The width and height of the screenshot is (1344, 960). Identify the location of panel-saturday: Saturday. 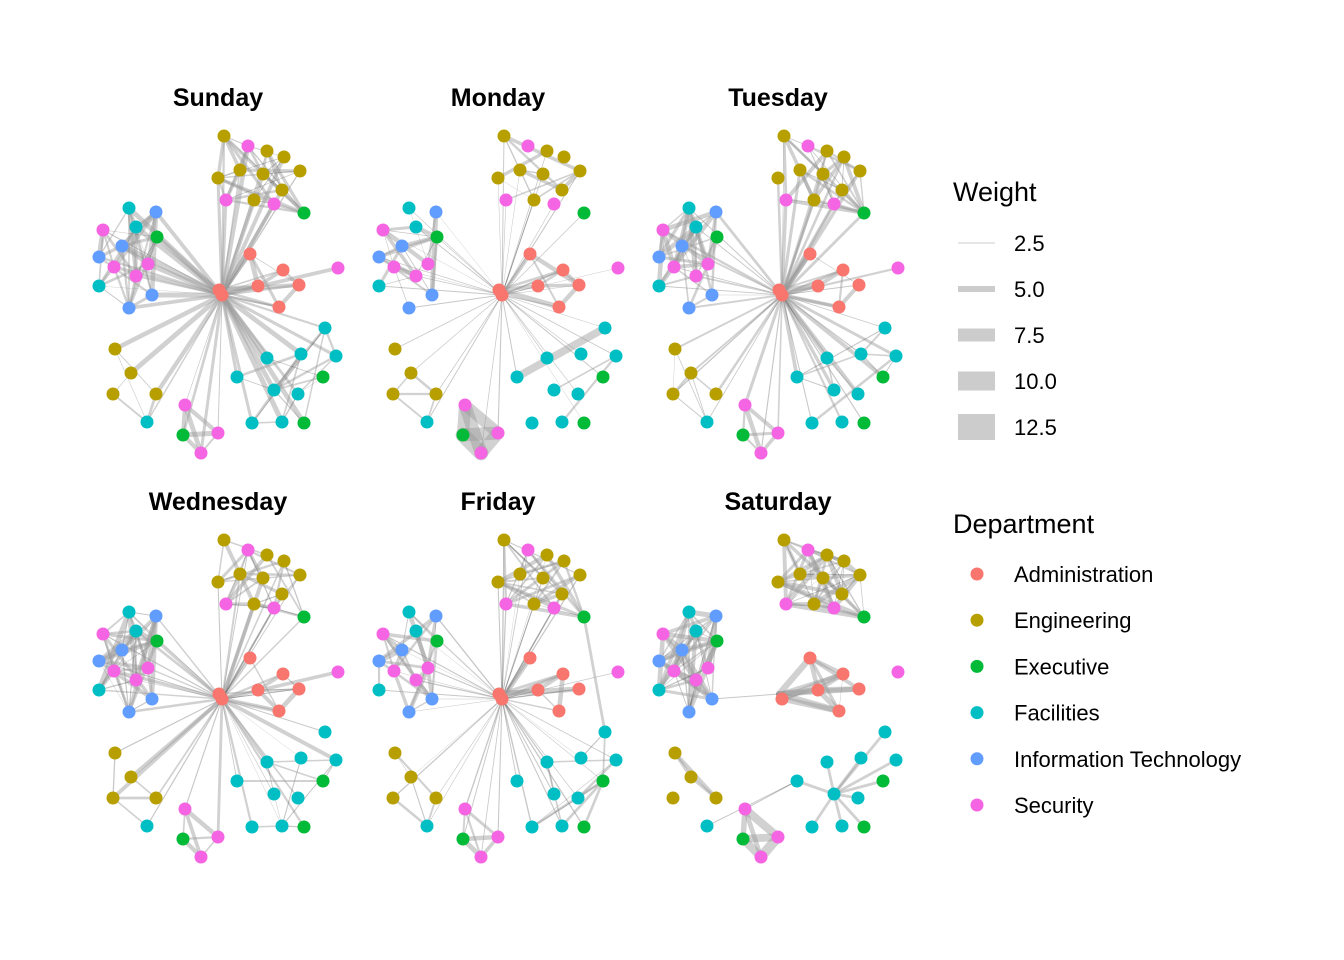
(778, 676).